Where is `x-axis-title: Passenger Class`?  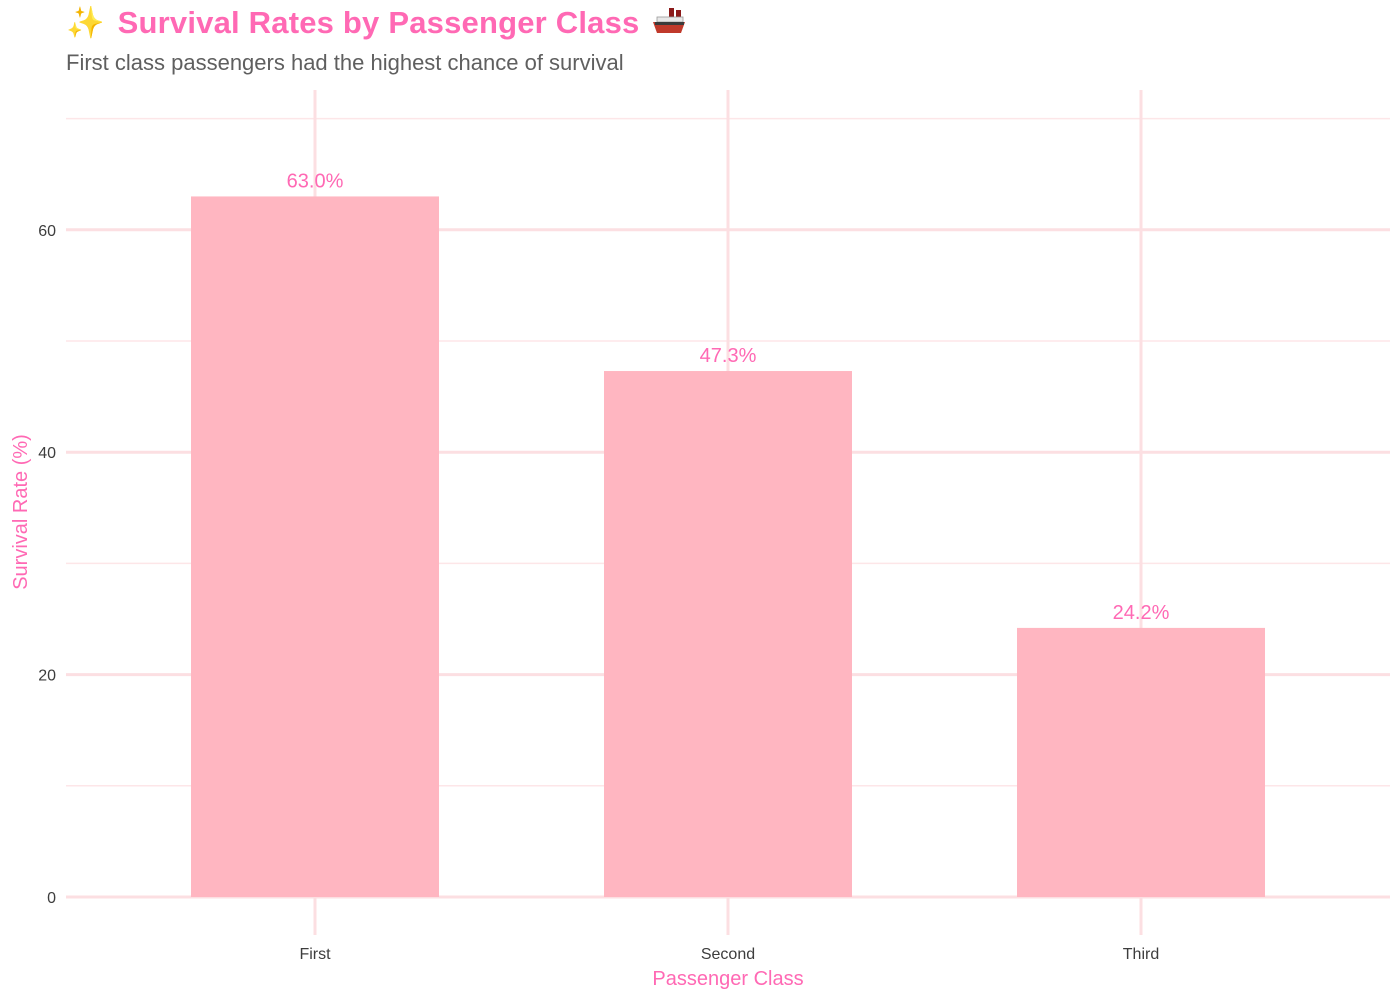 x-axis-title: Passenger Class is located at coordinates (727, 979).